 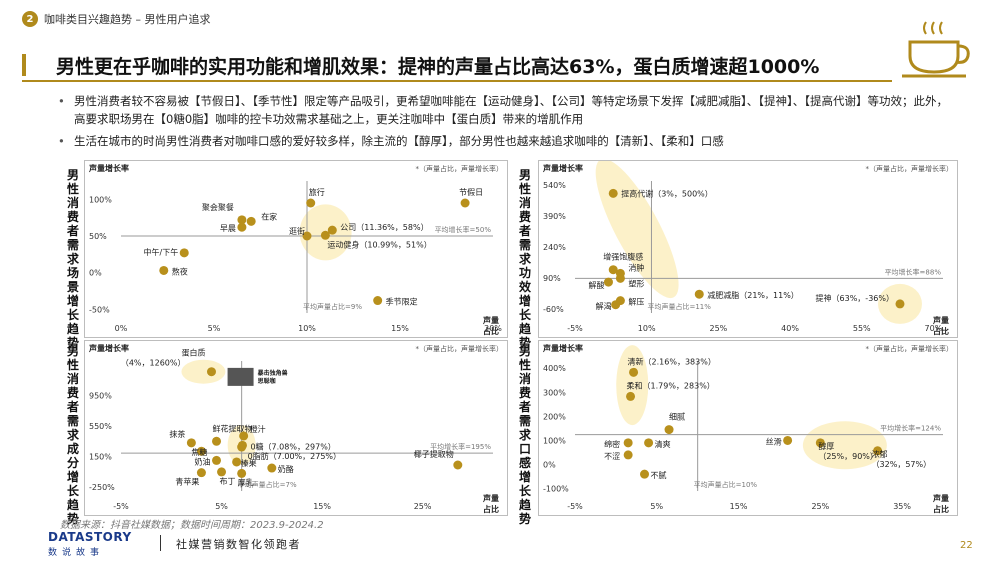 What do you see at coordinates (726, 484) in the screenshot?
I see `avg-share-label: 平均声量占比=10%` at bounding box center [726, 484].